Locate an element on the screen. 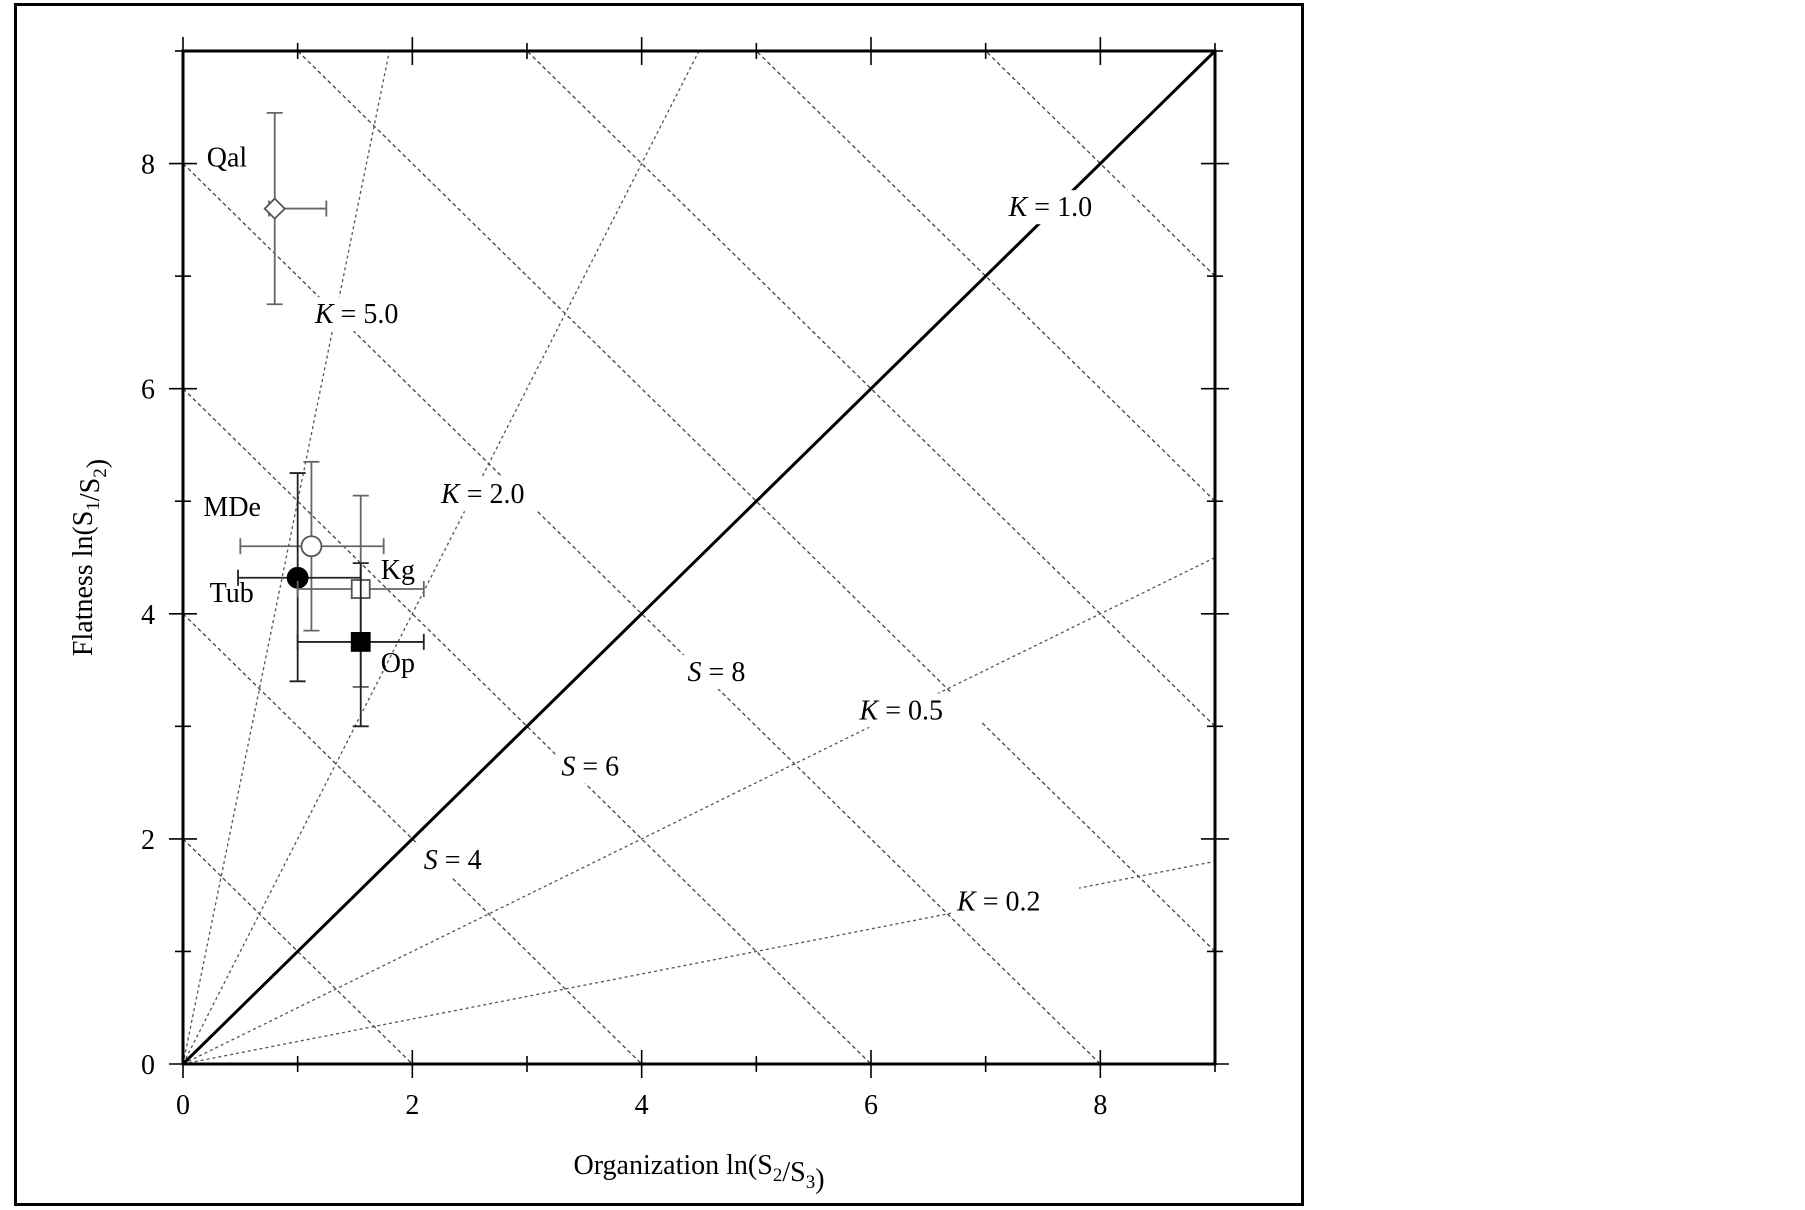 This screenshot has width=1805, height=1210. k-line is located at coordinates (287, 557).